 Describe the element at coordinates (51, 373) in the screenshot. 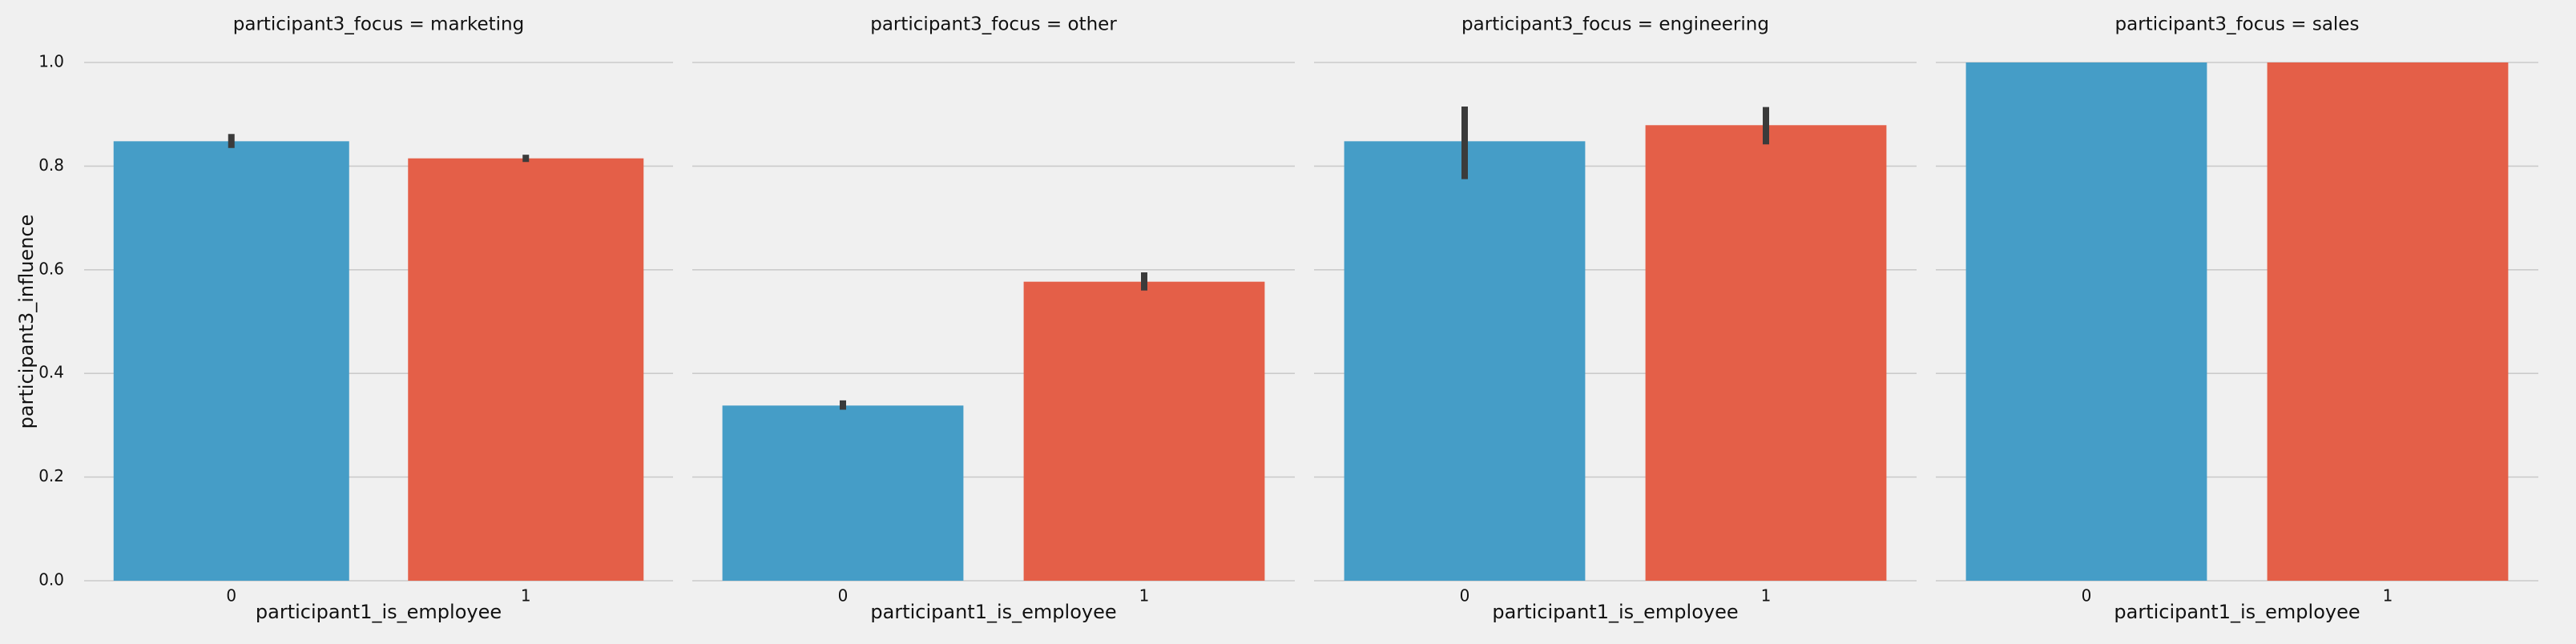

I see `y-tick-label: 0.4` at that location.